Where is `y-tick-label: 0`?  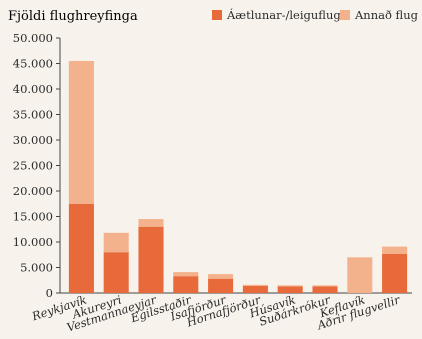 y-tick-label: 0 is located at coordinates (49, 293).